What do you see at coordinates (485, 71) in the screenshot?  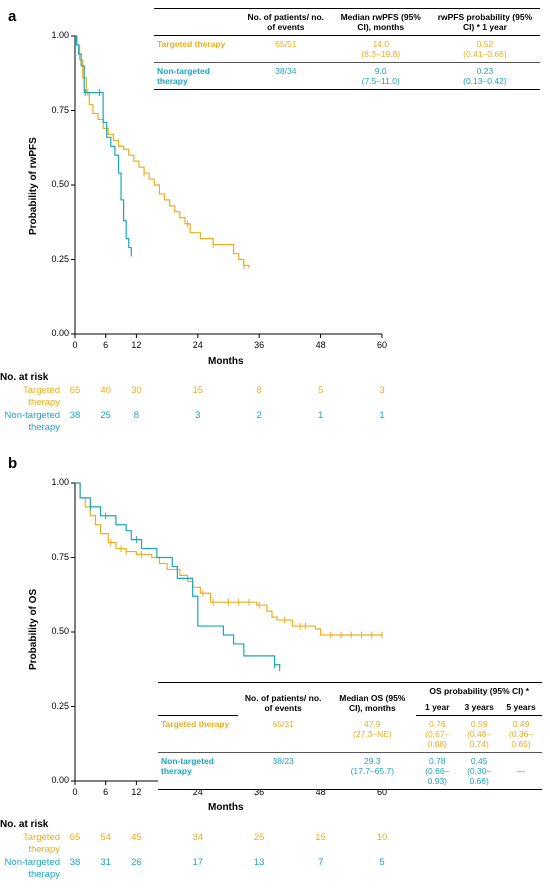 I see `cell: 0.23` at bounding box center [485, 71].